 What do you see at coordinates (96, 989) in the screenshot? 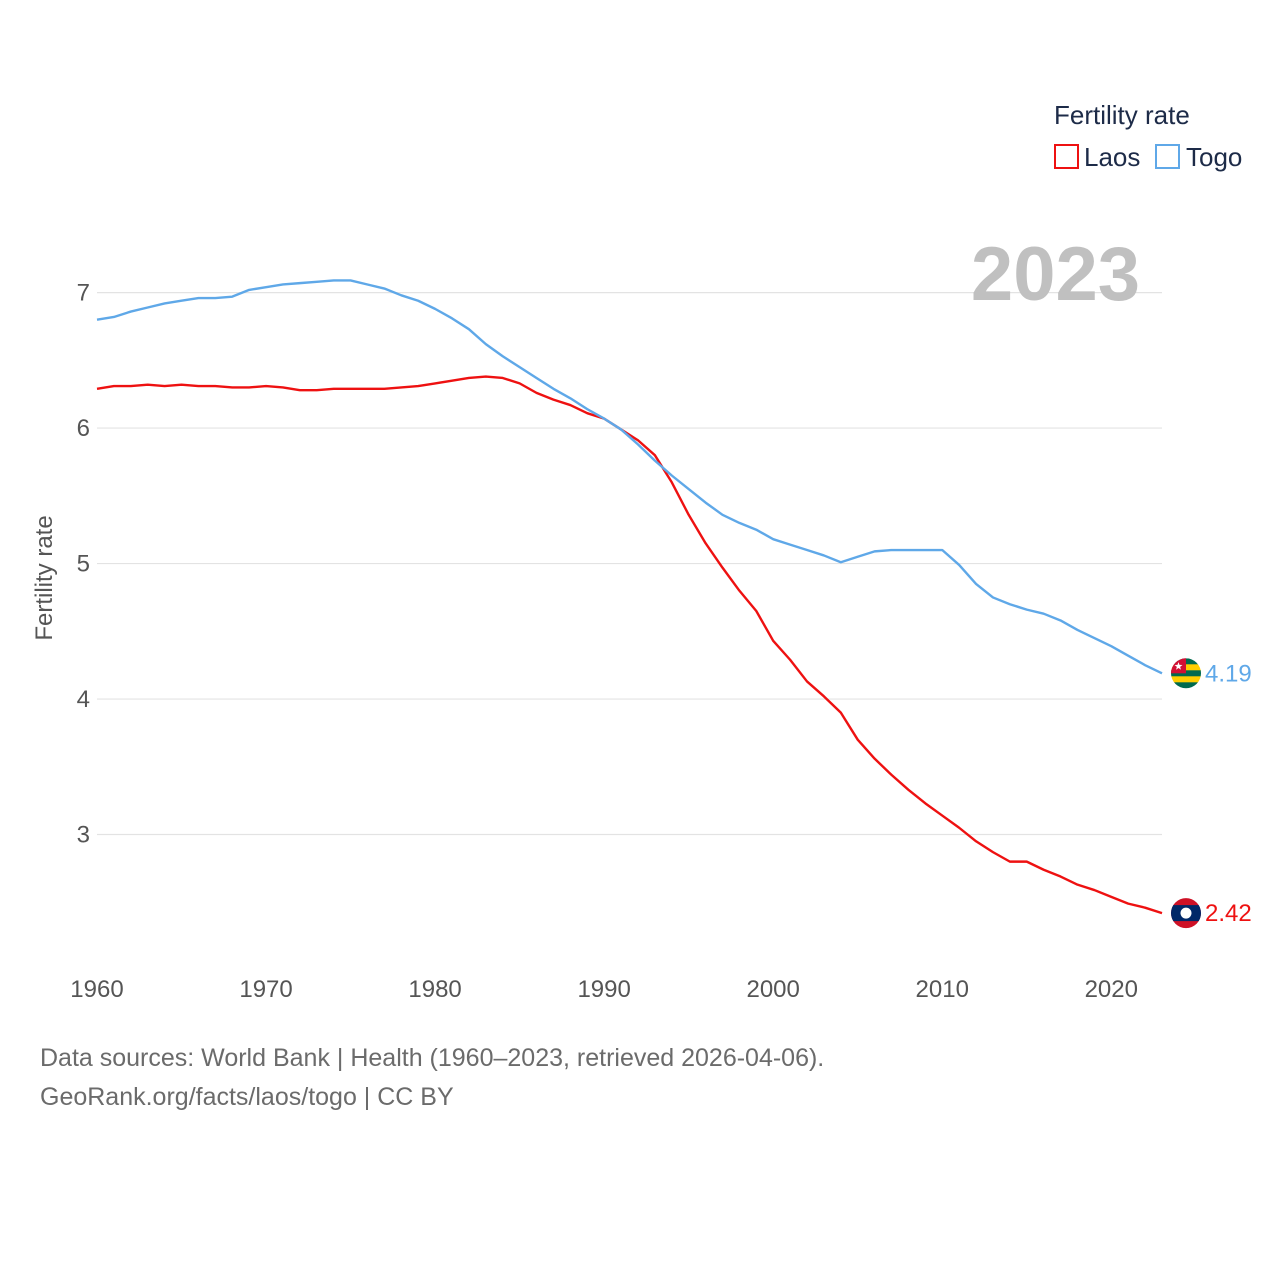
I see `x-tick-label-1960: 1960` at bounding box center [96, 989].